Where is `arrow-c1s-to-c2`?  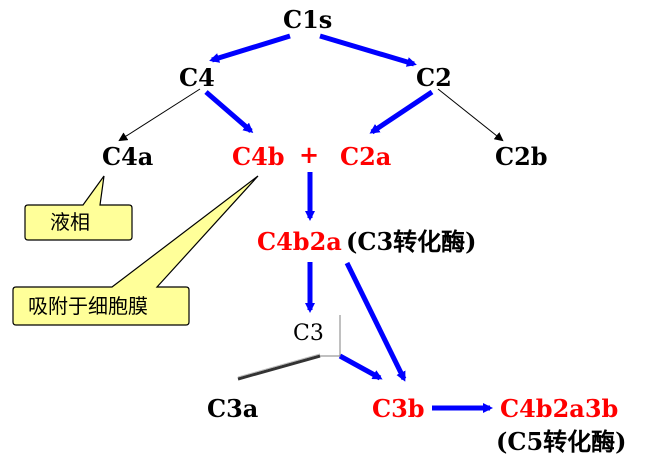
arrow-c1s-to-c2 is located at coordinates (368, 50).